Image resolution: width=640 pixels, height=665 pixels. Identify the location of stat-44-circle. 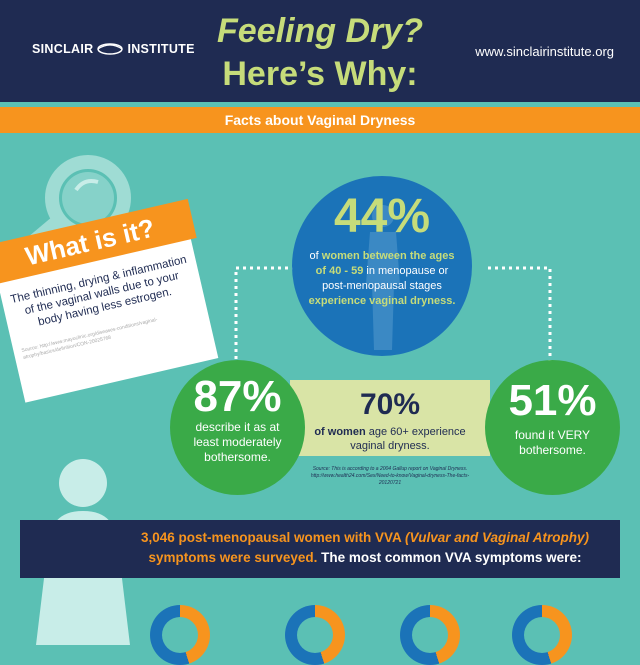
(382, 266).